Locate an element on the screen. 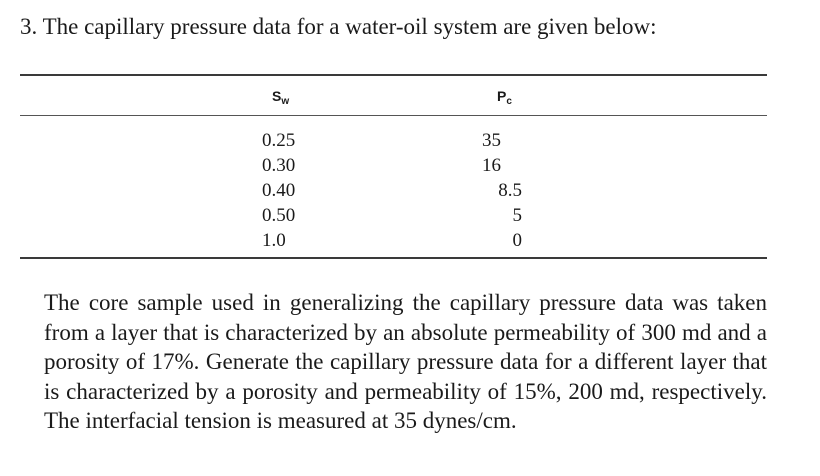  column-header-sw-sub: w is located at coordinates (285, 101).